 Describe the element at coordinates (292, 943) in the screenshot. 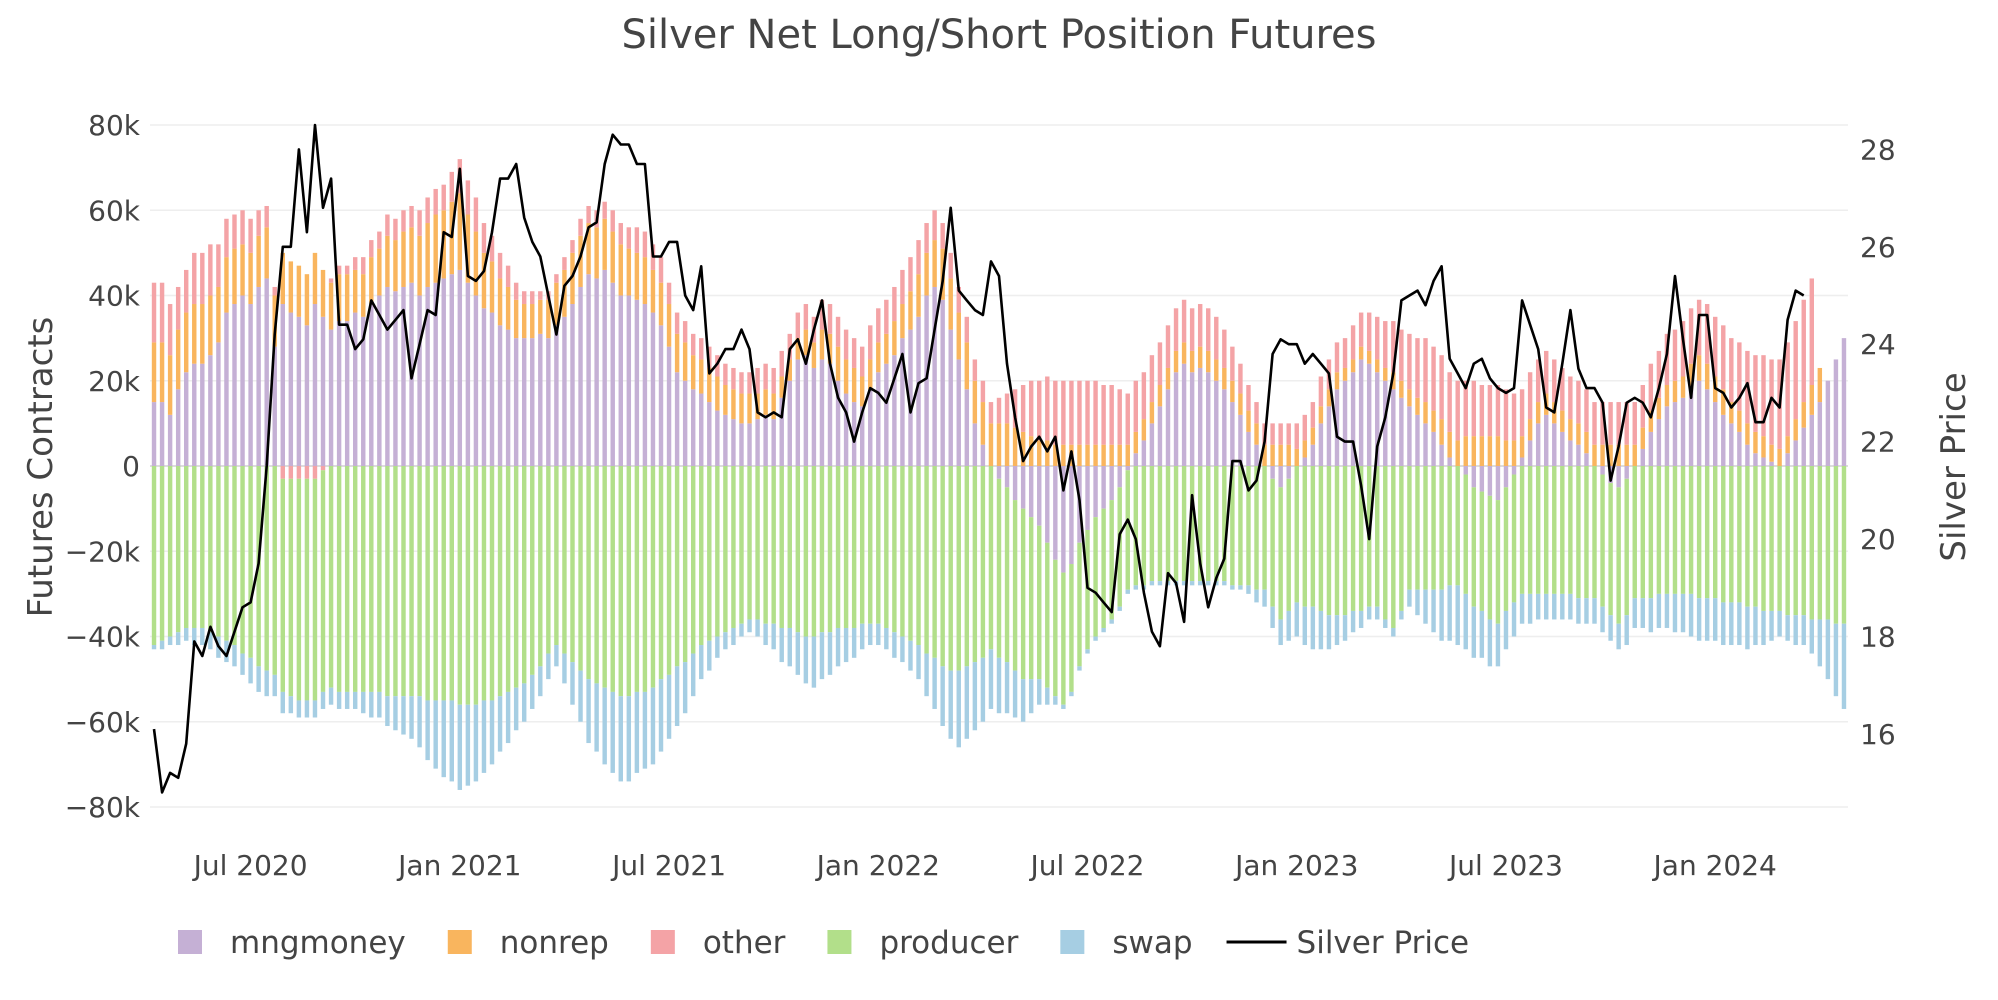

I see `legend-item-mngmoney: mngmoney` at that location.